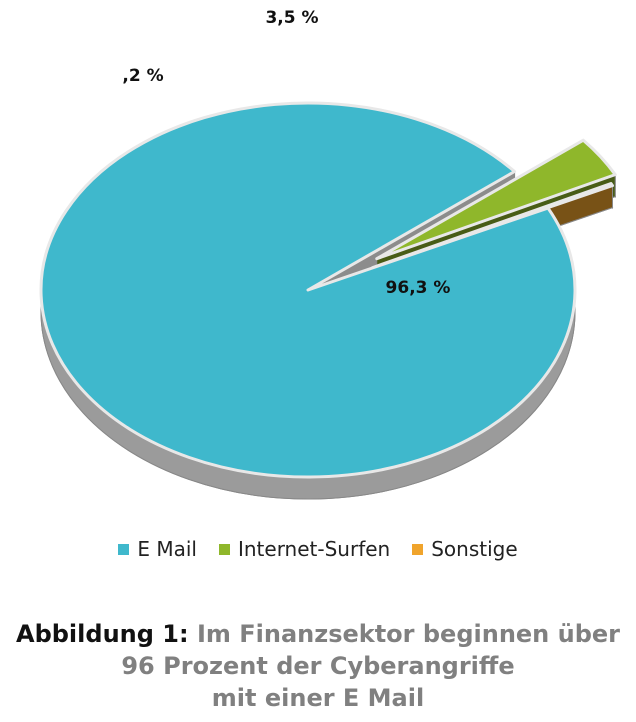 The width and height of the screenshot is (636, 722). I want to click on legend-label-sonstige: Sonstige, so click(474, 549).